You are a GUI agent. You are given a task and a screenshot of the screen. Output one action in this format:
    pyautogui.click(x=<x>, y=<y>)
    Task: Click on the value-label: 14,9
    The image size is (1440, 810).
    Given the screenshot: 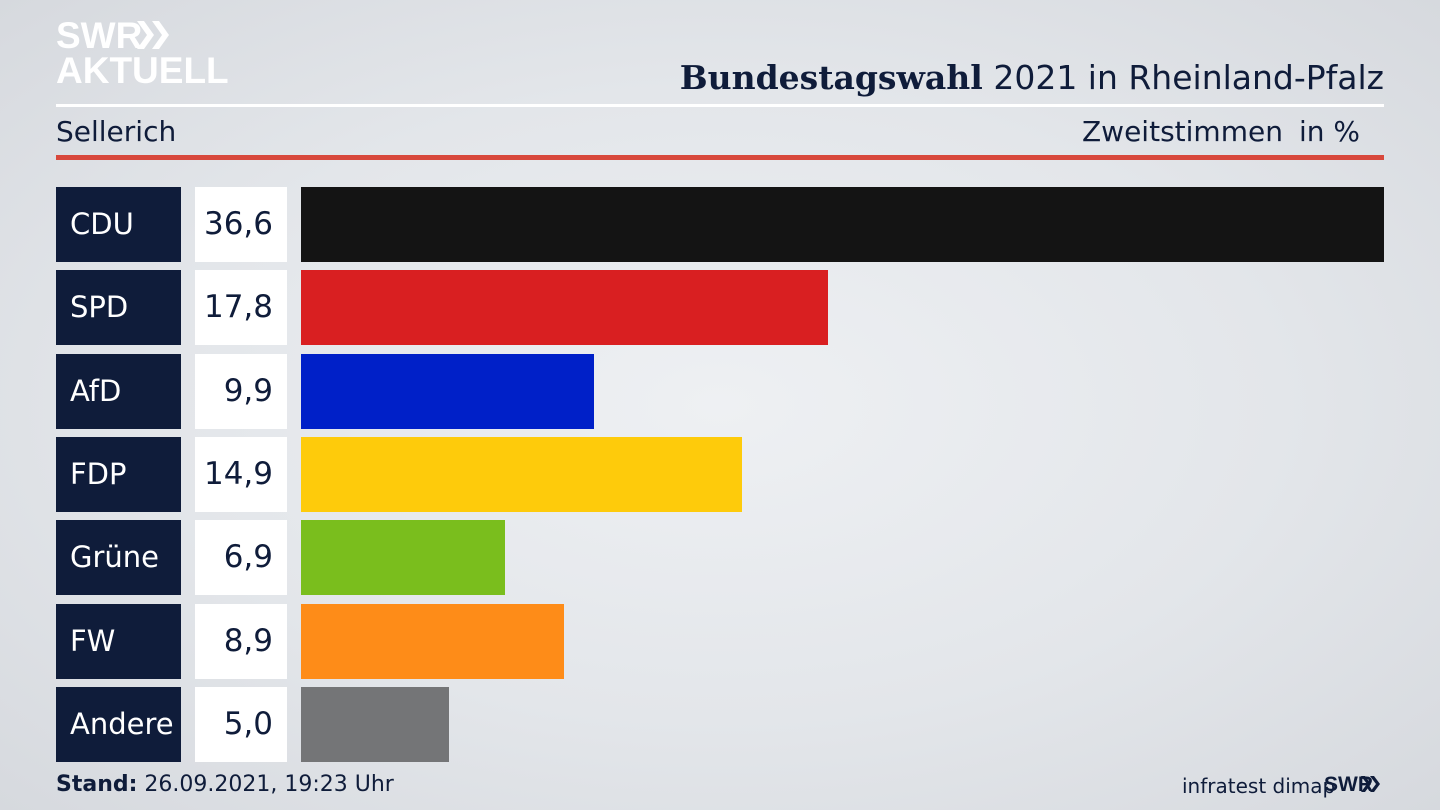 What is the action you would take?
    pyautogui.click(x=241, y=474)
    